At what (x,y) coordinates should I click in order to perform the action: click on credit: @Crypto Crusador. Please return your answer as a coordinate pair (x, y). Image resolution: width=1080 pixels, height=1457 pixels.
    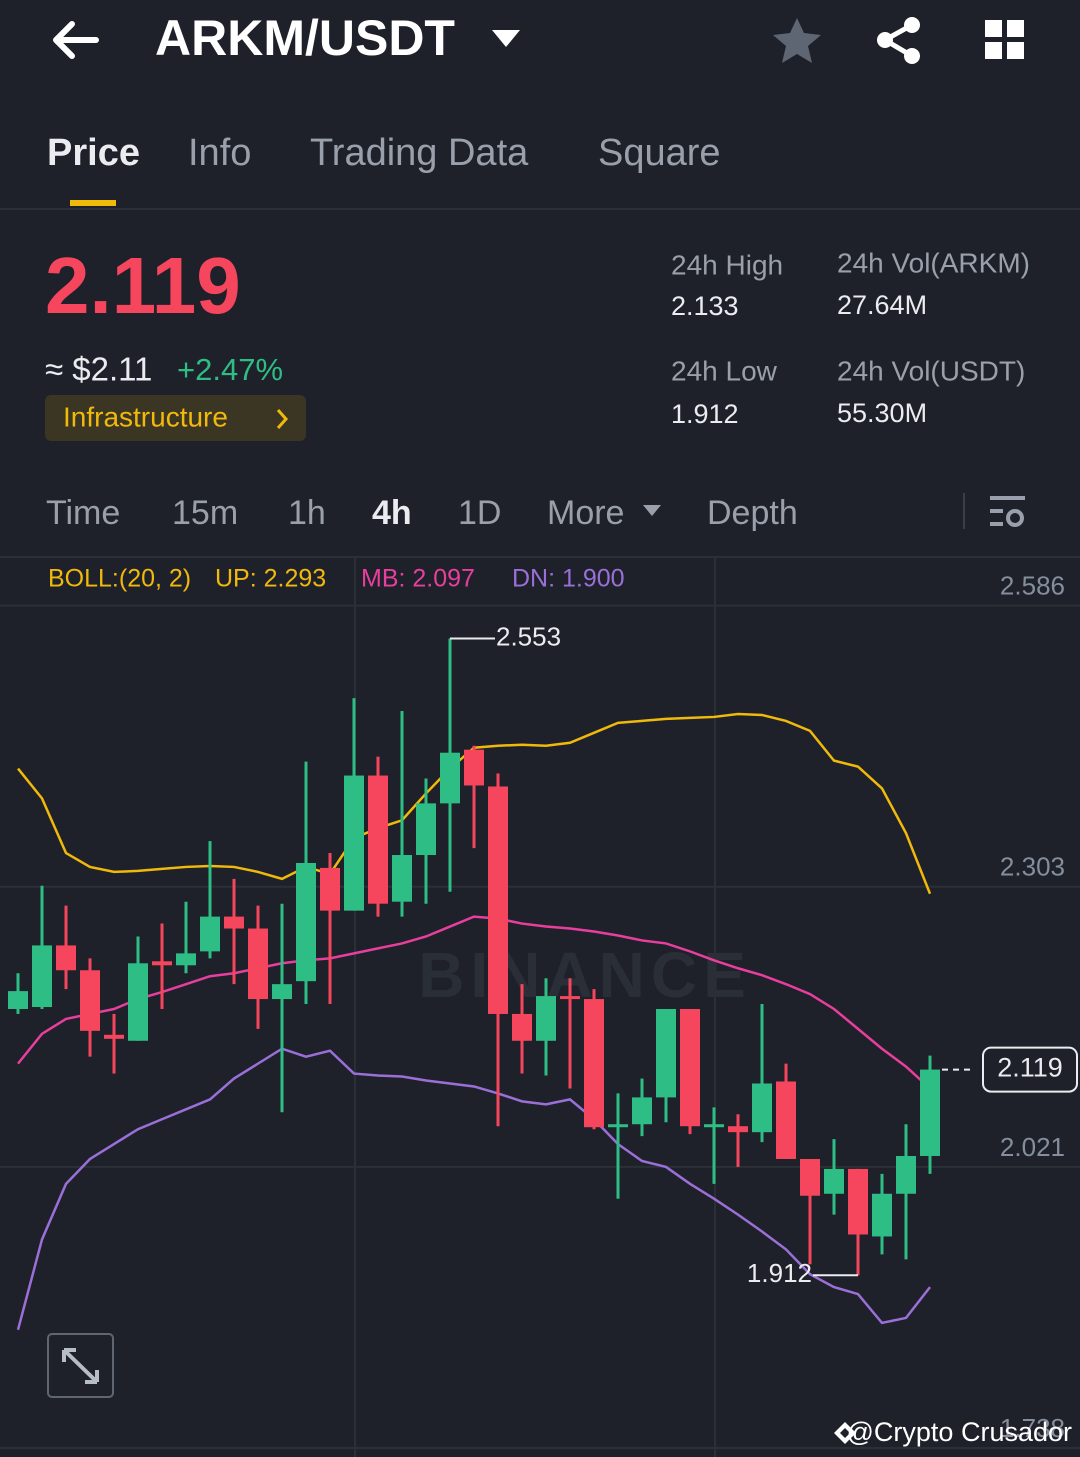
    Looking at the image, I should click on (959, 1432).